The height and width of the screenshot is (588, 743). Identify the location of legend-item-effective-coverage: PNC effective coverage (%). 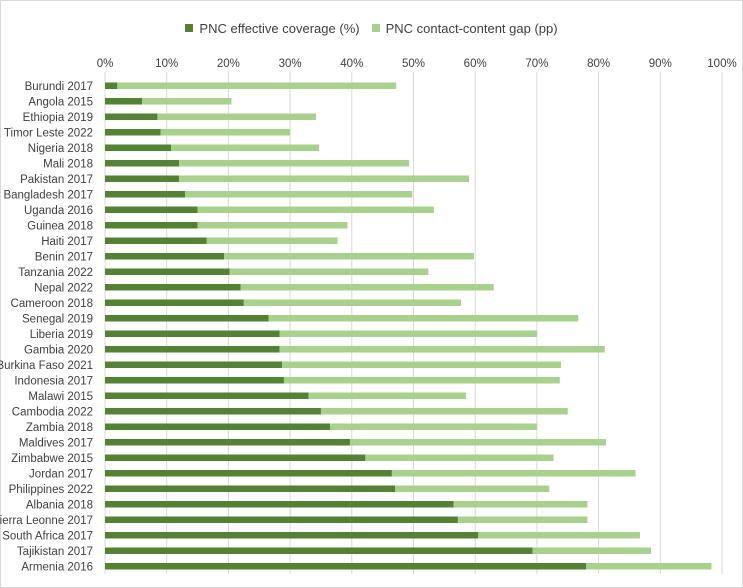
(272, 28).